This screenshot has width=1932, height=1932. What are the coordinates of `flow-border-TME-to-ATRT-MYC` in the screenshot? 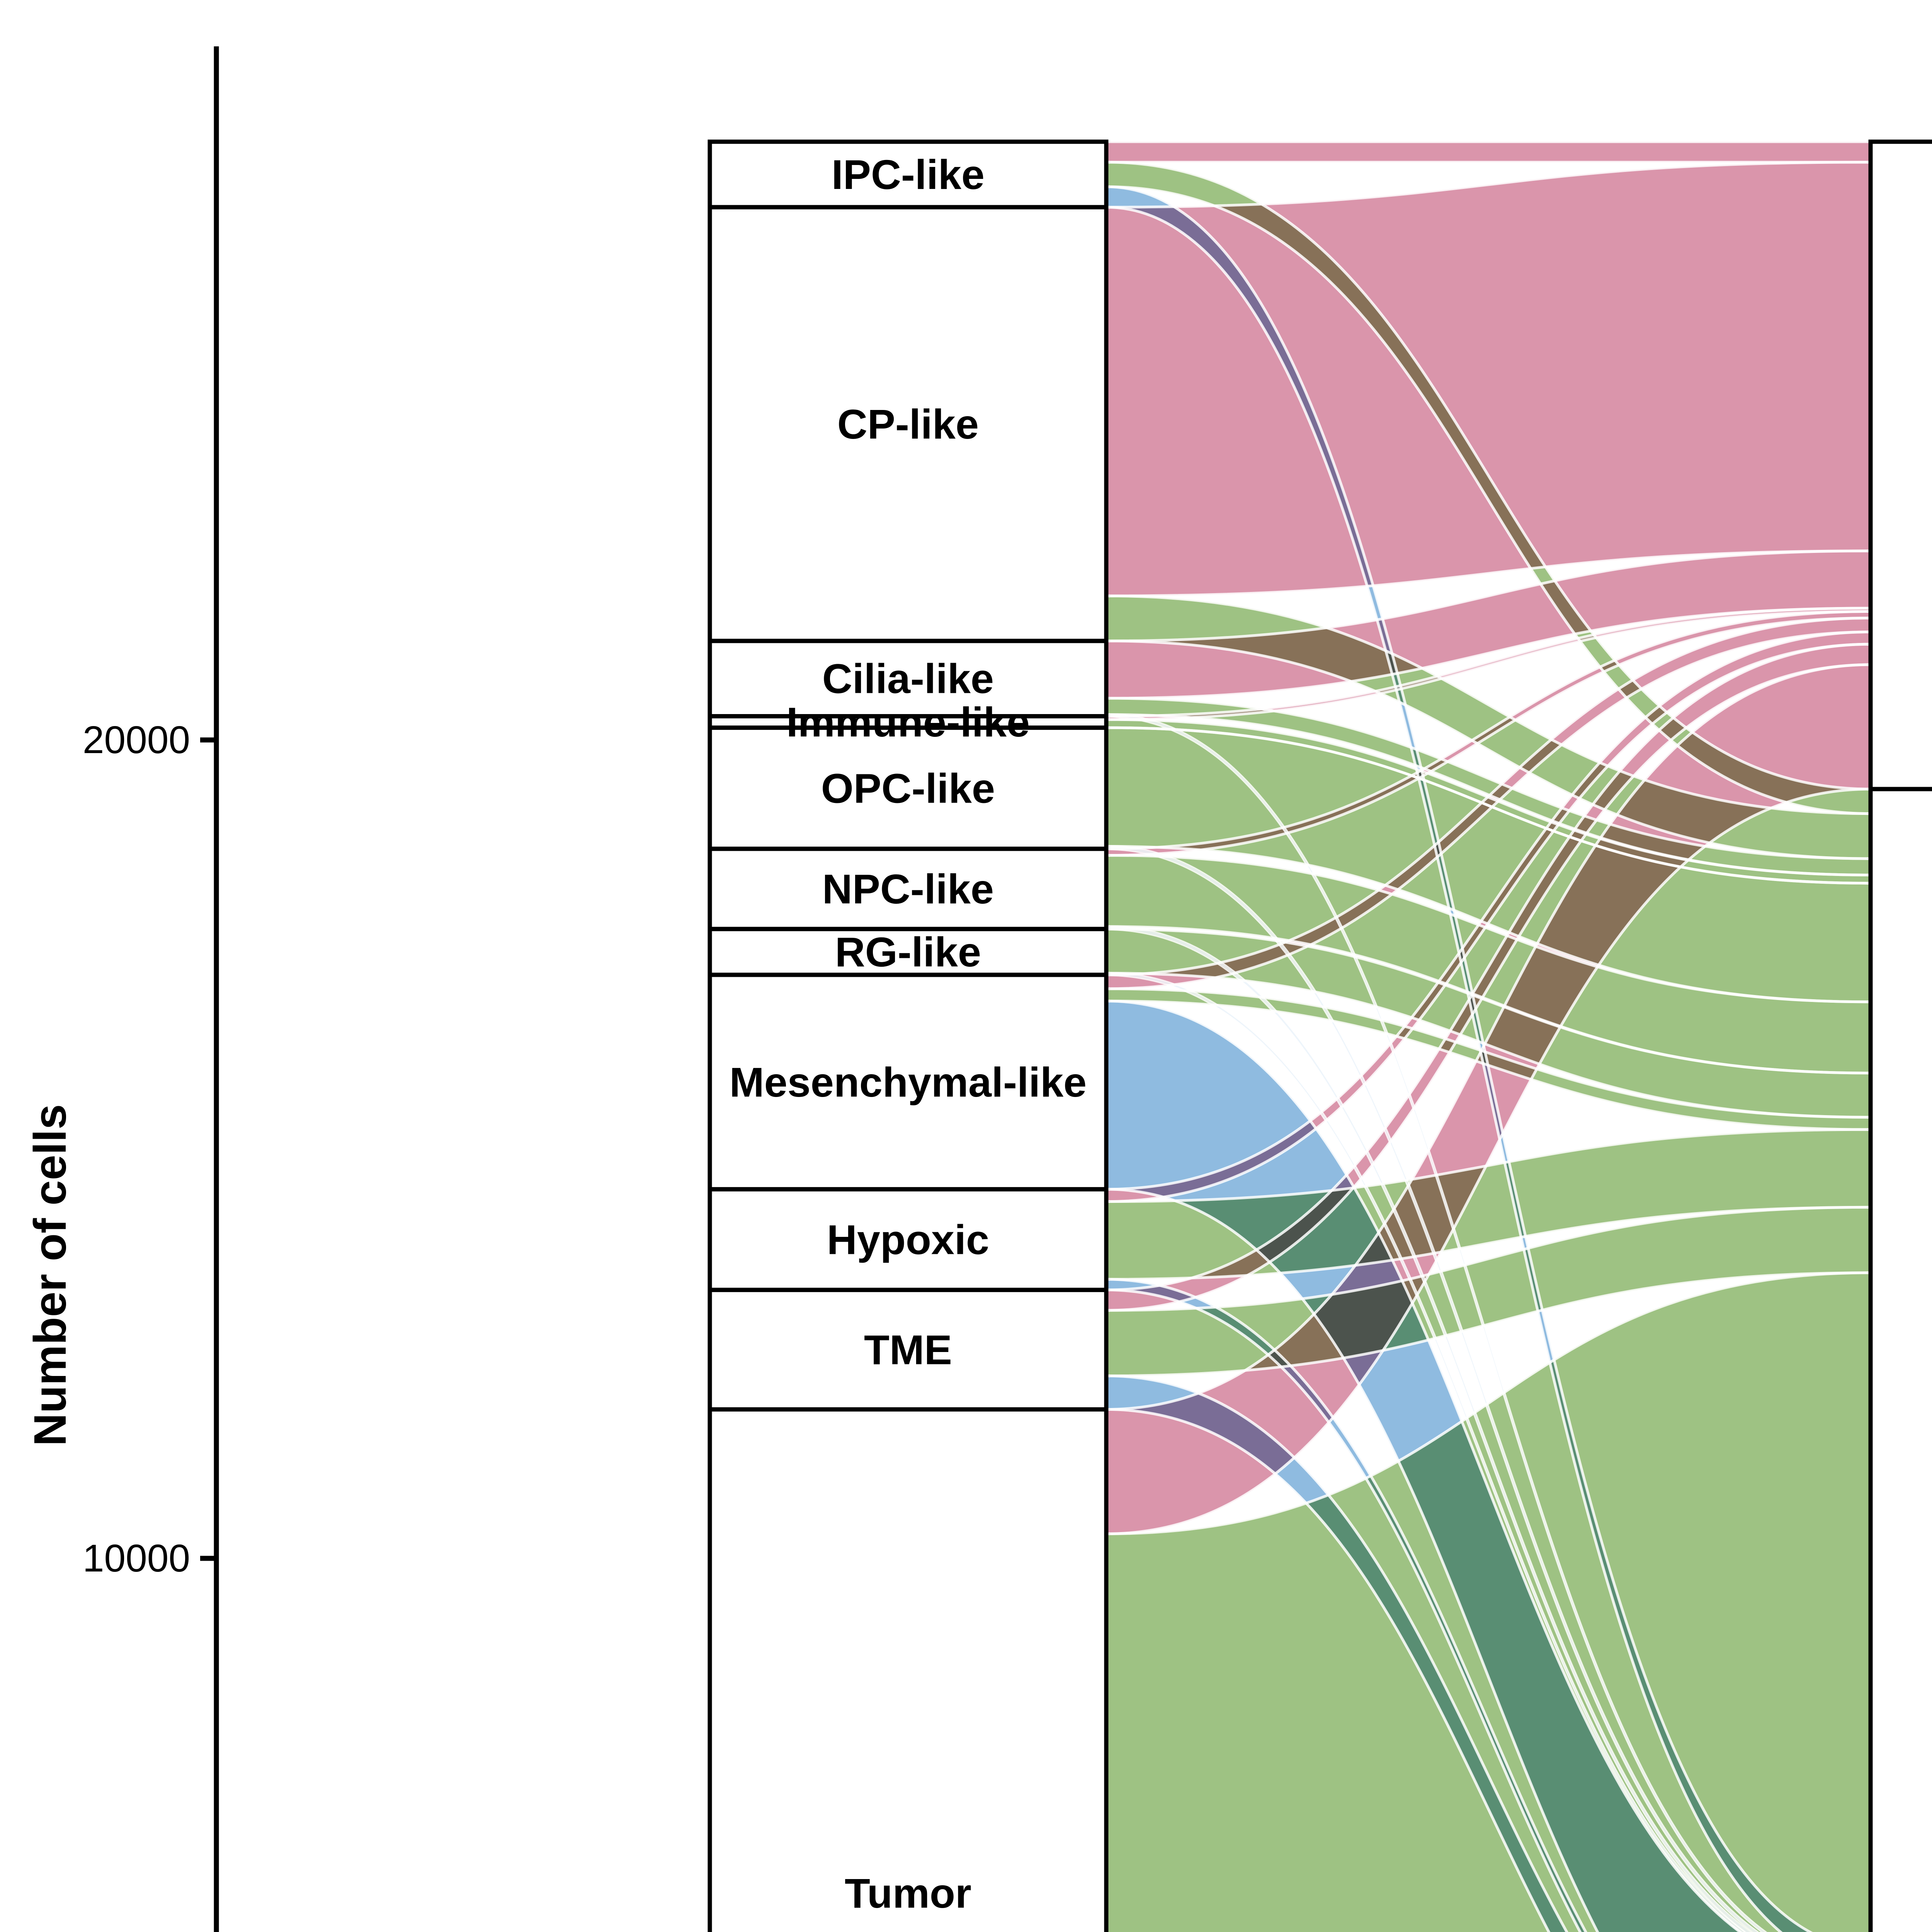 It's located at (1336, 1653).